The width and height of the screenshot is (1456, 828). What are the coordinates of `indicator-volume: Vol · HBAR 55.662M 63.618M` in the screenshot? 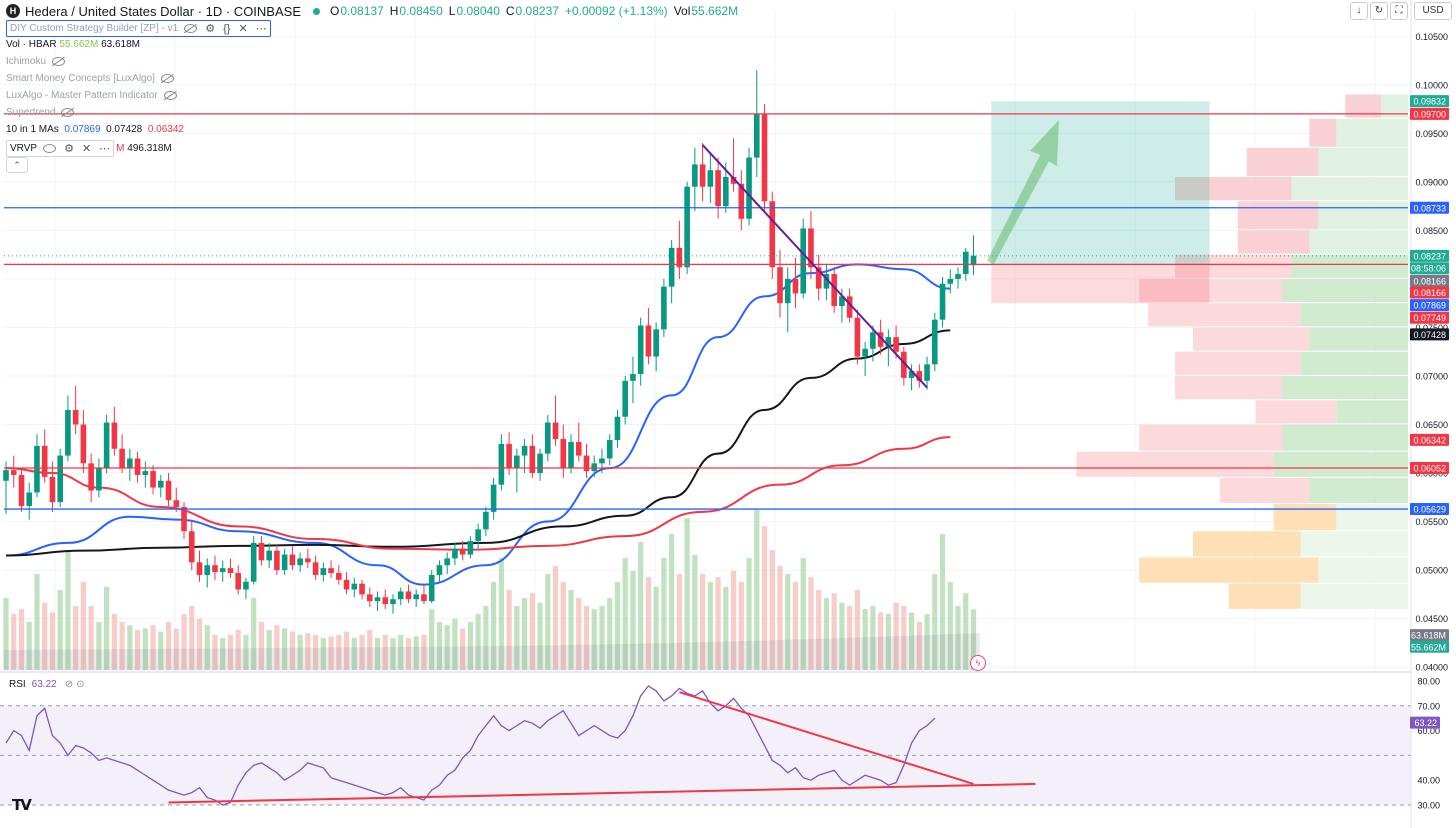 It's located at (73, 44).